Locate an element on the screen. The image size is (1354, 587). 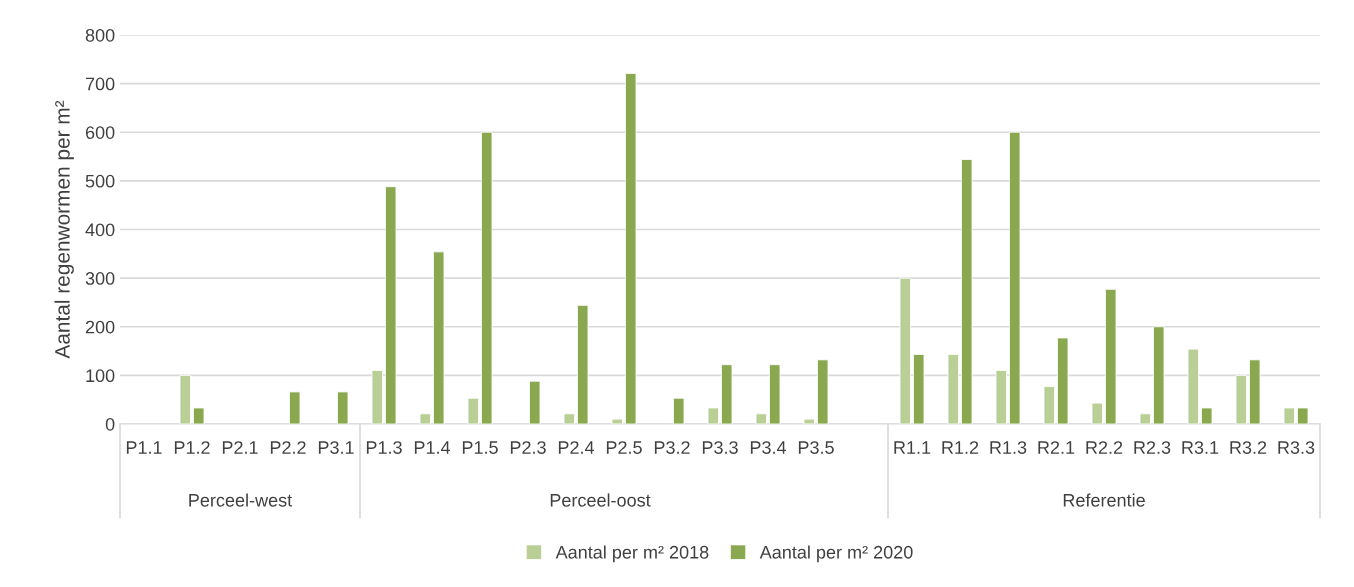
x-tick-label: P1.4 is located at coordinates (432, 447).